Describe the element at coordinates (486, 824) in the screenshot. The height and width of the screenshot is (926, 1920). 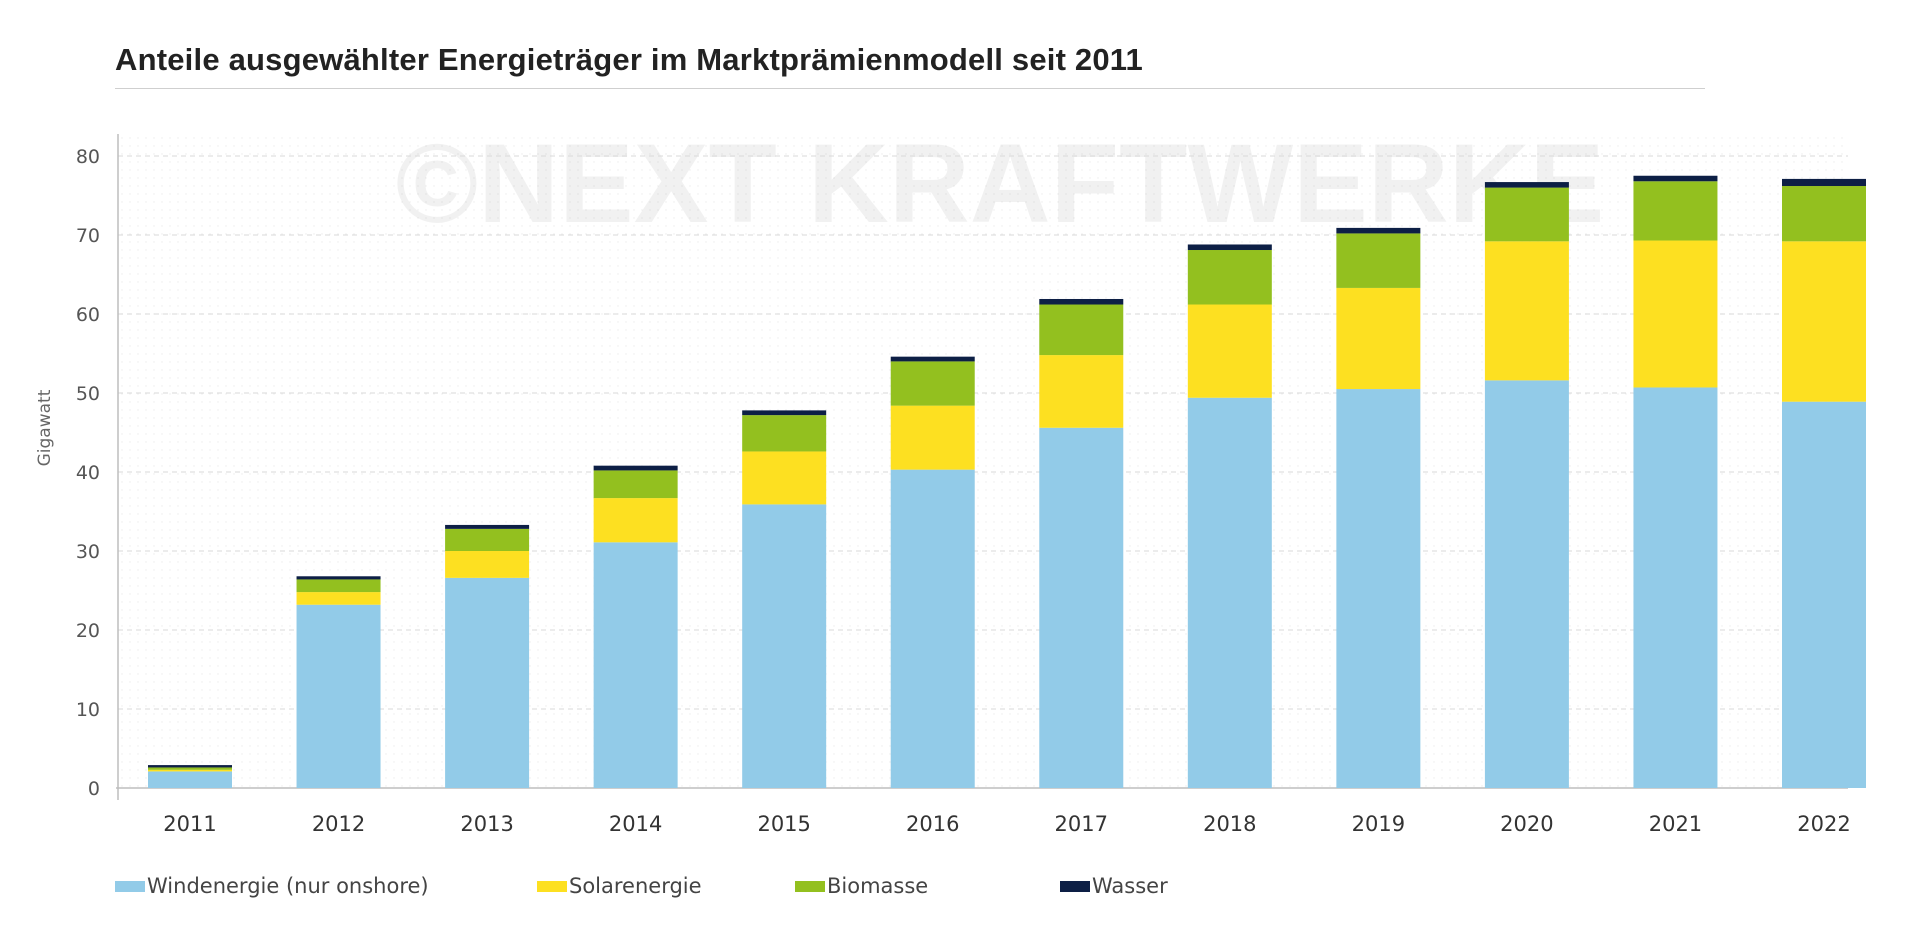
I see `x-tick-label: 2013` at that location.